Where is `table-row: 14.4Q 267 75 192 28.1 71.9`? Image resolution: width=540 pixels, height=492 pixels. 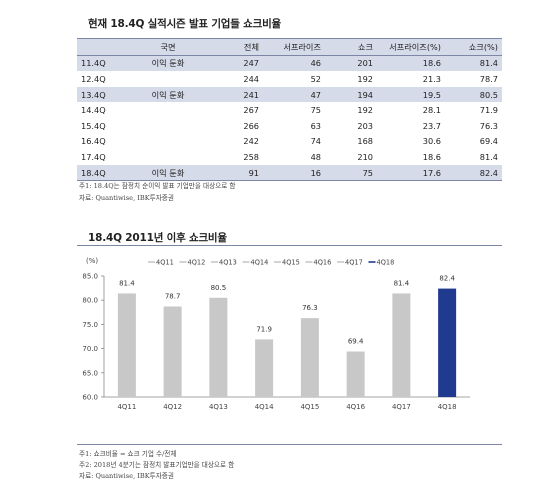 table-row: 14.4Q 267 75 192 28.1 71.9 is located at coordinates (289, 110).